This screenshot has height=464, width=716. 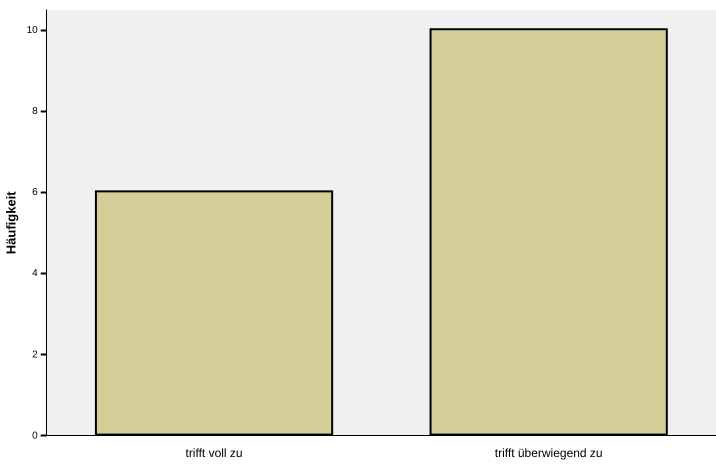 What do you see at coordinates (35, 354) in the screenshot?
I see `y-tick-label: 2` at bounding box center [35, 354].